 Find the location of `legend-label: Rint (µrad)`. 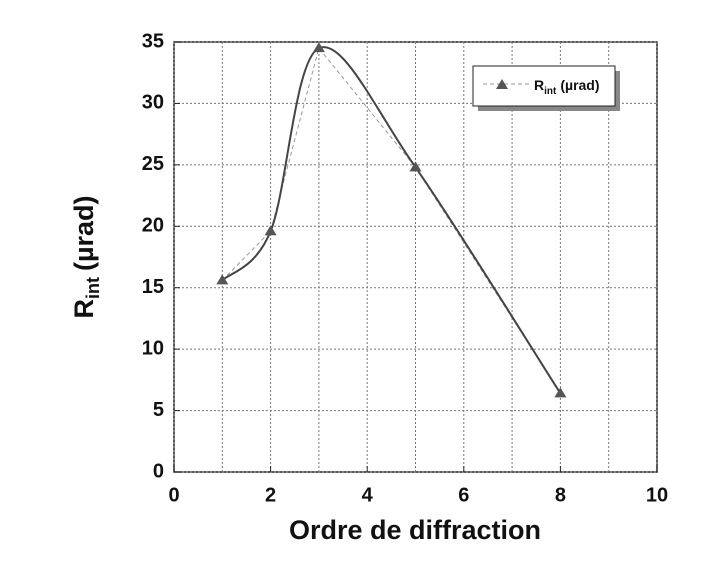

legend-label: Rint (µrad) is located at coordinates (567, 87).